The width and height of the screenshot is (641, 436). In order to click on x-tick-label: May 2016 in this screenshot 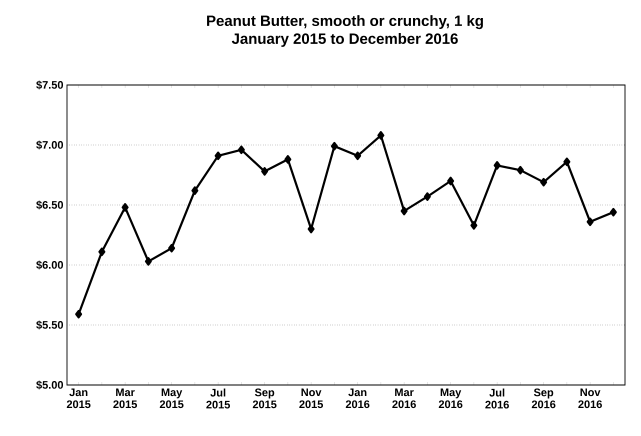, I will do `click(450, 398)`.